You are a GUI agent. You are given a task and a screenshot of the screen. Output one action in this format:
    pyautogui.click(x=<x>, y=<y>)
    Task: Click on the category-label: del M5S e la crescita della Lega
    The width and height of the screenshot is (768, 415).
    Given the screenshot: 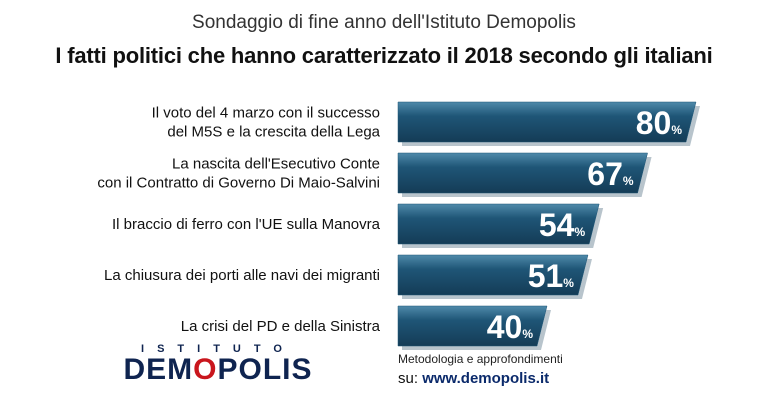 What is the action you would take?
    pyautogui.click(x=273, y=132)
    